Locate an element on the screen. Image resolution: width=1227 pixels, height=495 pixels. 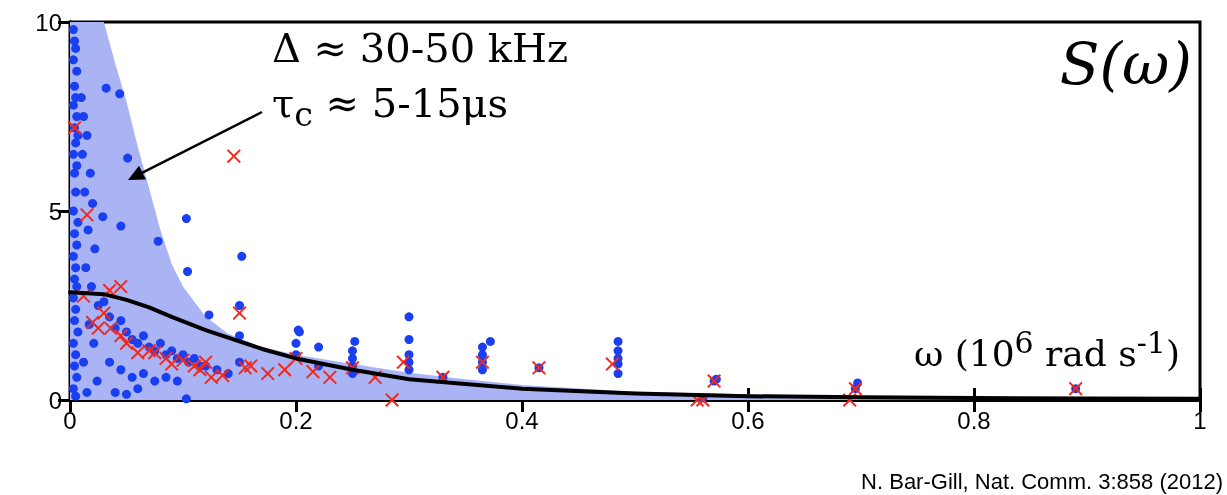
annotation: τ$_{c}$ ≈ 5-15μs is located at coordinates (390, 107).